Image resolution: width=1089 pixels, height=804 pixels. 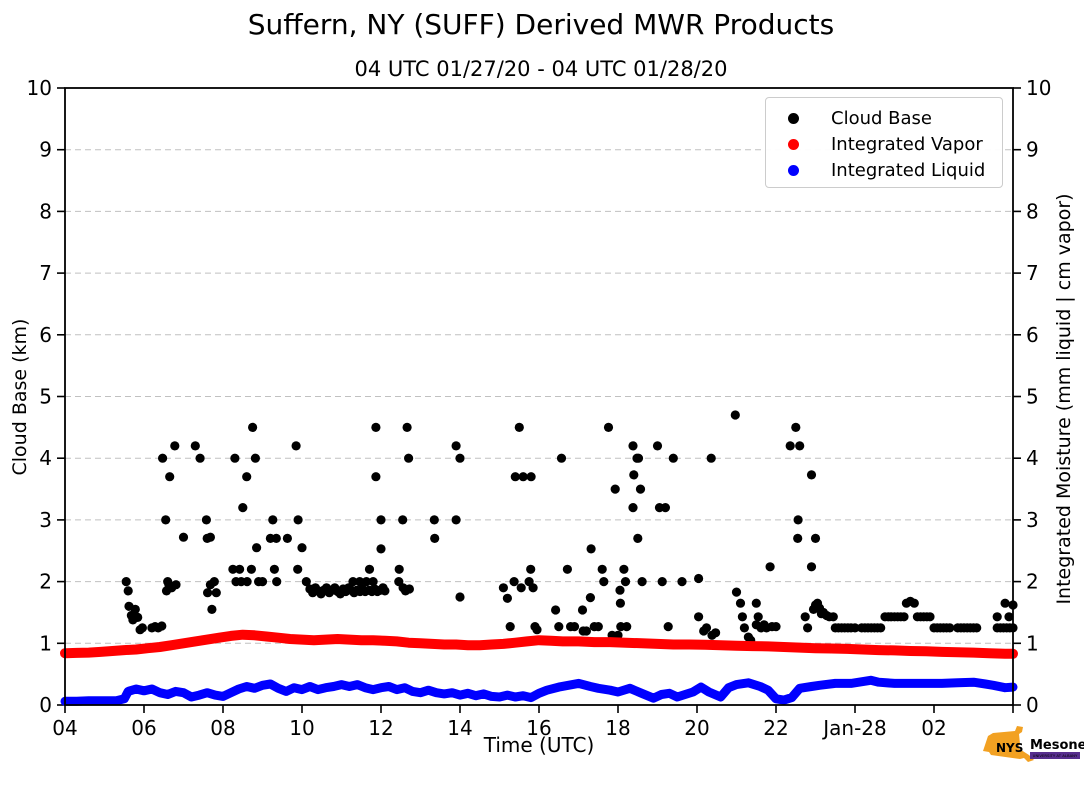 I want to click on y-tick-label-left: 2, so click(x=45, y=582).